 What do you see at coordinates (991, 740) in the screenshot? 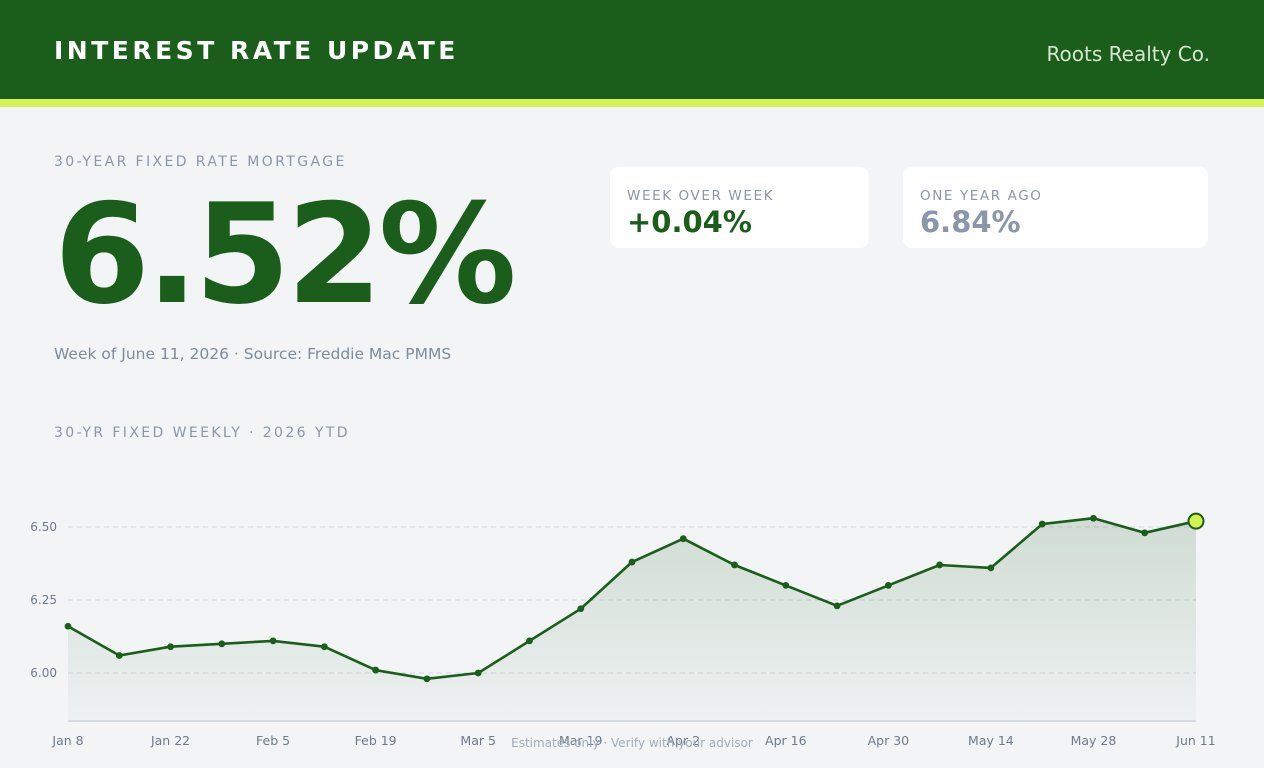
I see `x-tick-label: May 14` at bounding box center [991, 740].